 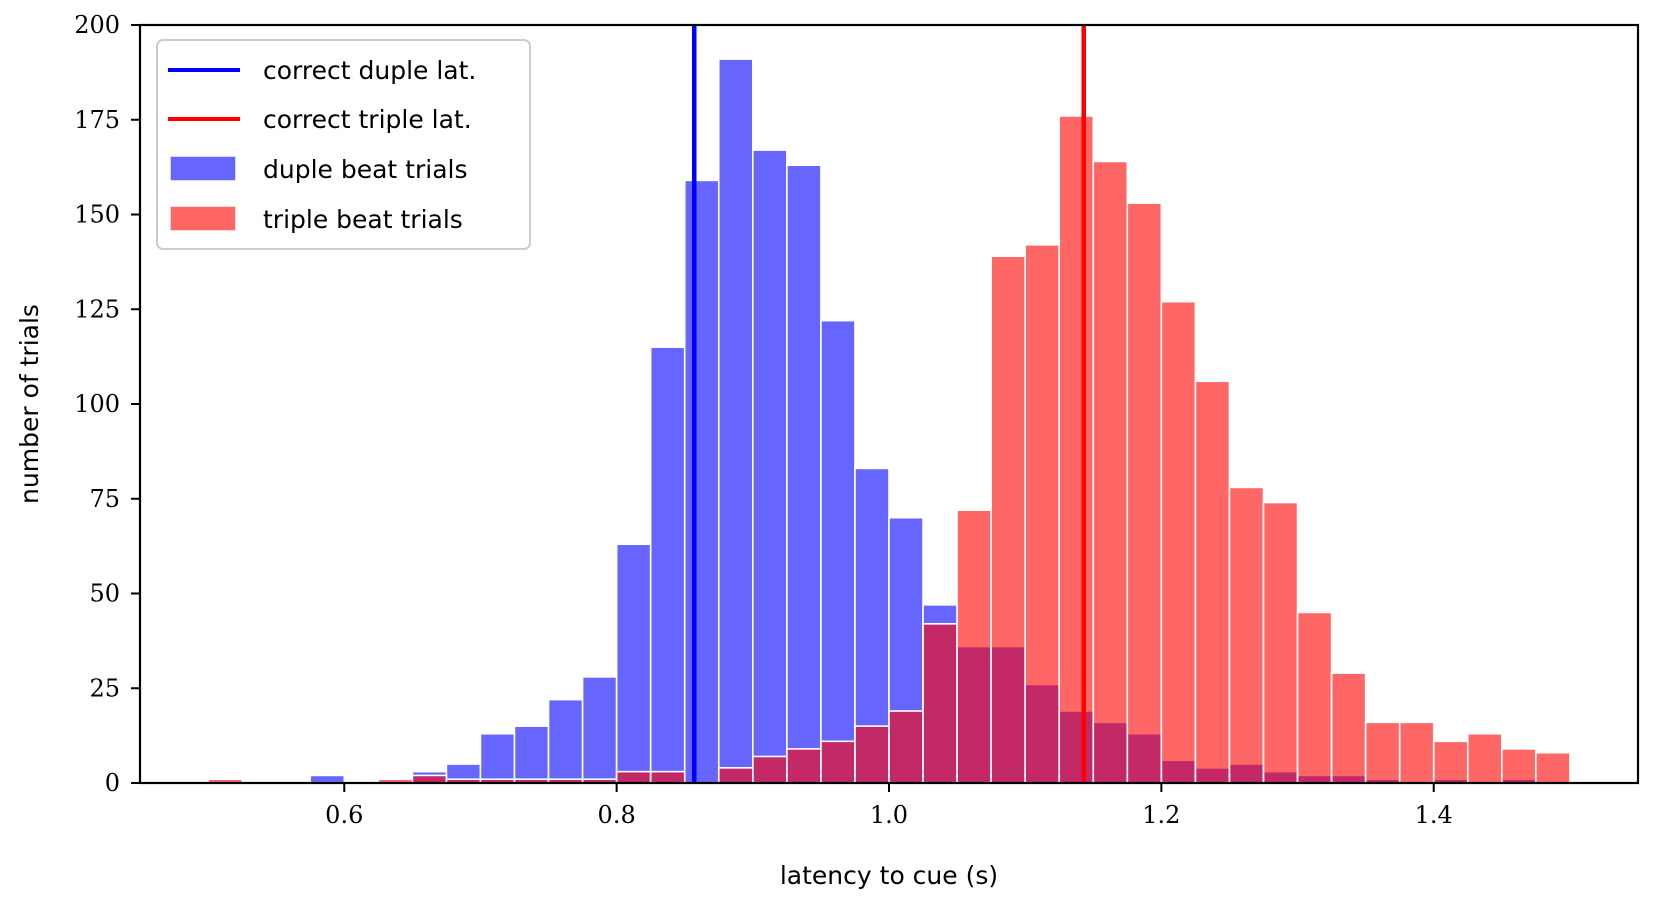 What do you see at coordinates (97, 120) in the screenshot?
I see `y-tick-label: 175` at bounding box center [97, 120].